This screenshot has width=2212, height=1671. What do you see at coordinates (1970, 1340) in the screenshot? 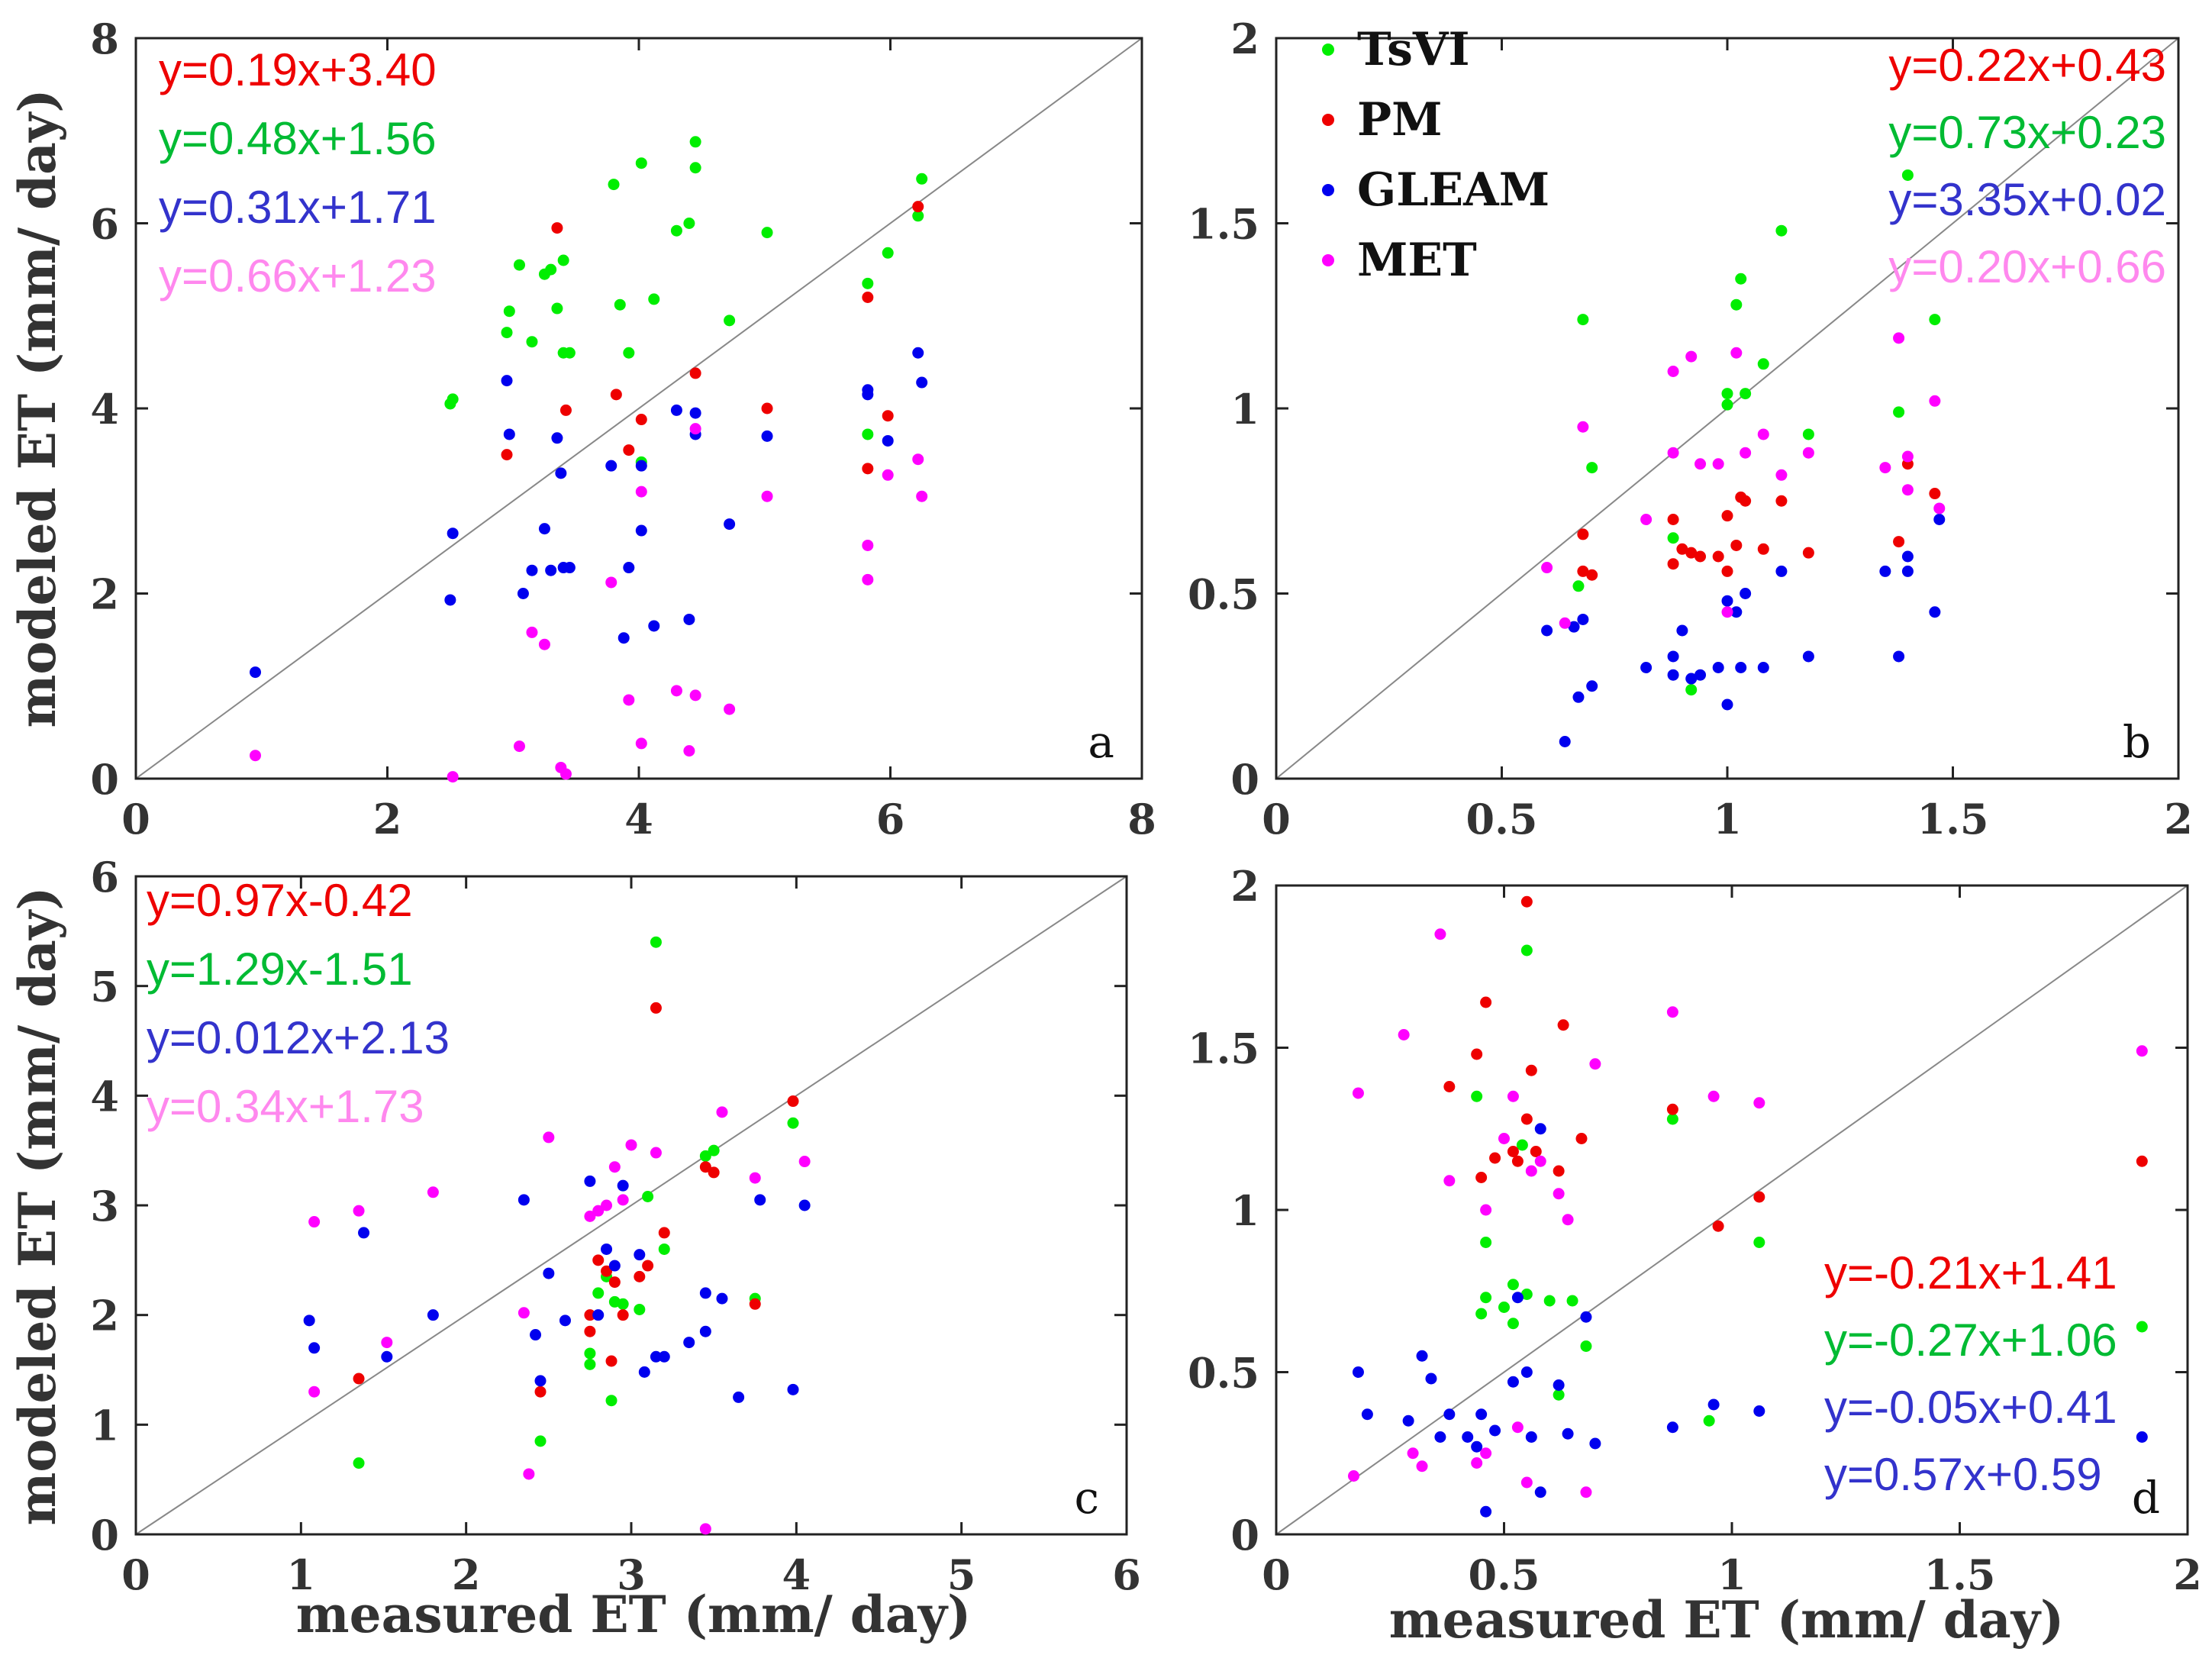
I see `regression-equation: y=-0.27x+1.06` at bounding box center [1970, 1340].